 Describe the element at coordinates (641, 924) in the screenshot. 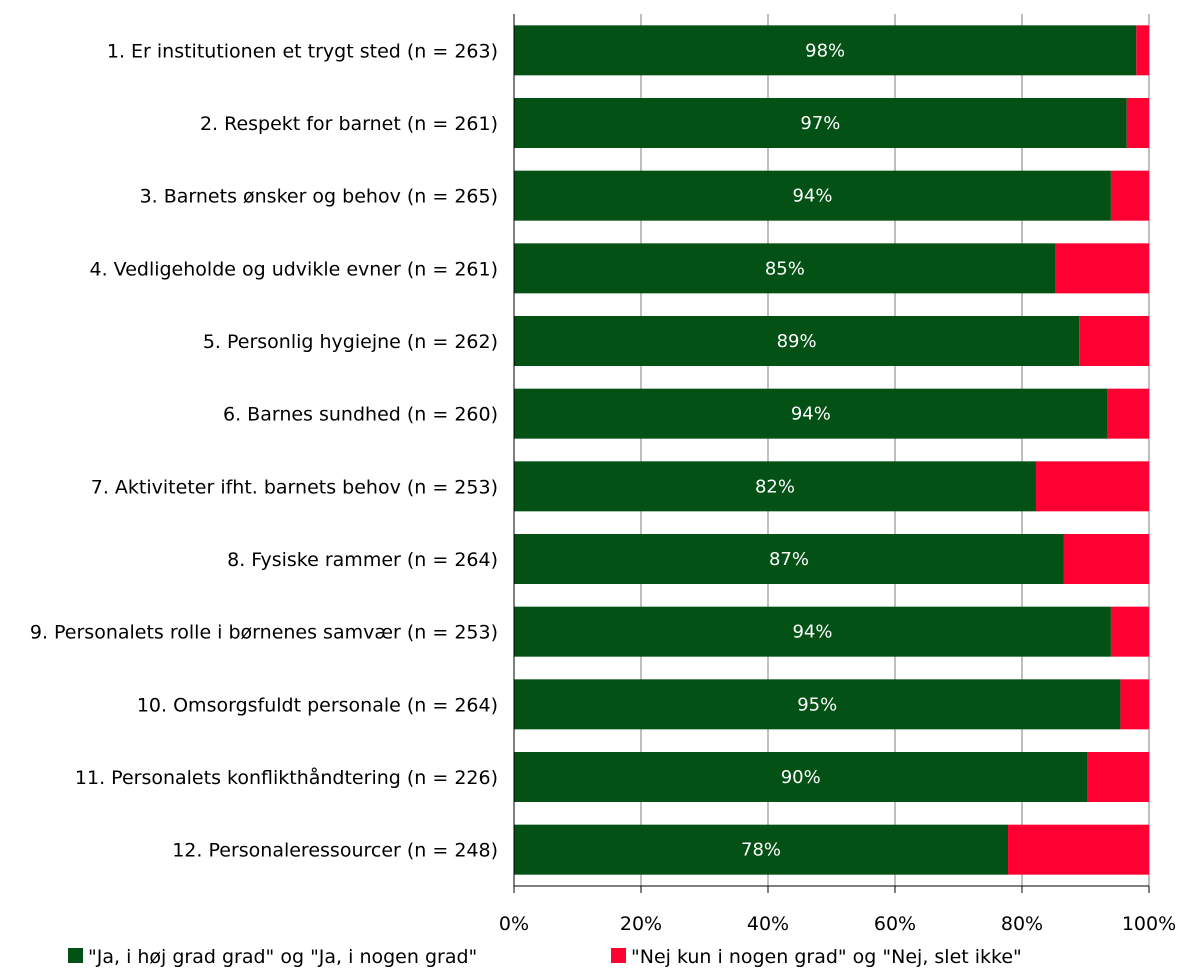

I see `x-tick-label: 20%` at that location.